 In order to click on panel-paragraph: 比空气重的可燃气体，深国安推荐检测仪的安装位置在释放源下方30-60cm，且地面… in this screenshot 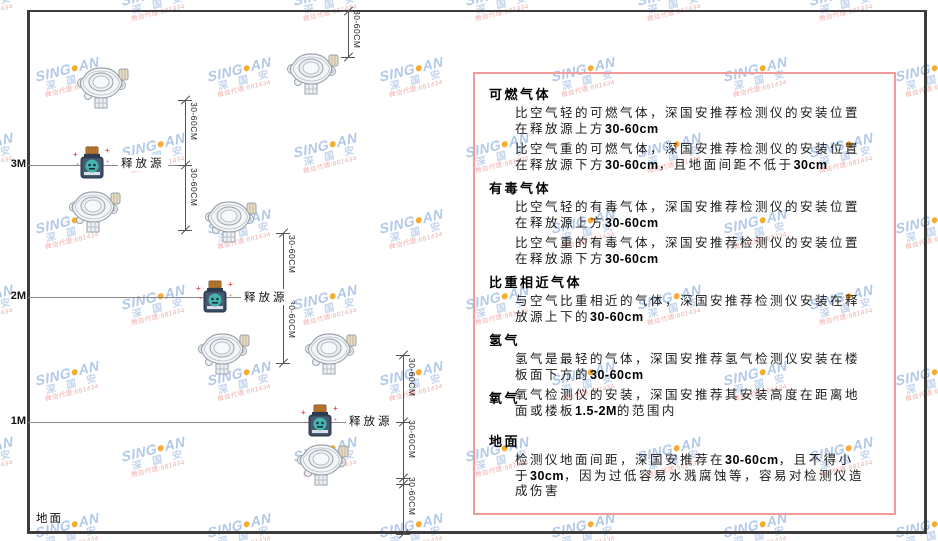, I will do `click(691, 157)`.